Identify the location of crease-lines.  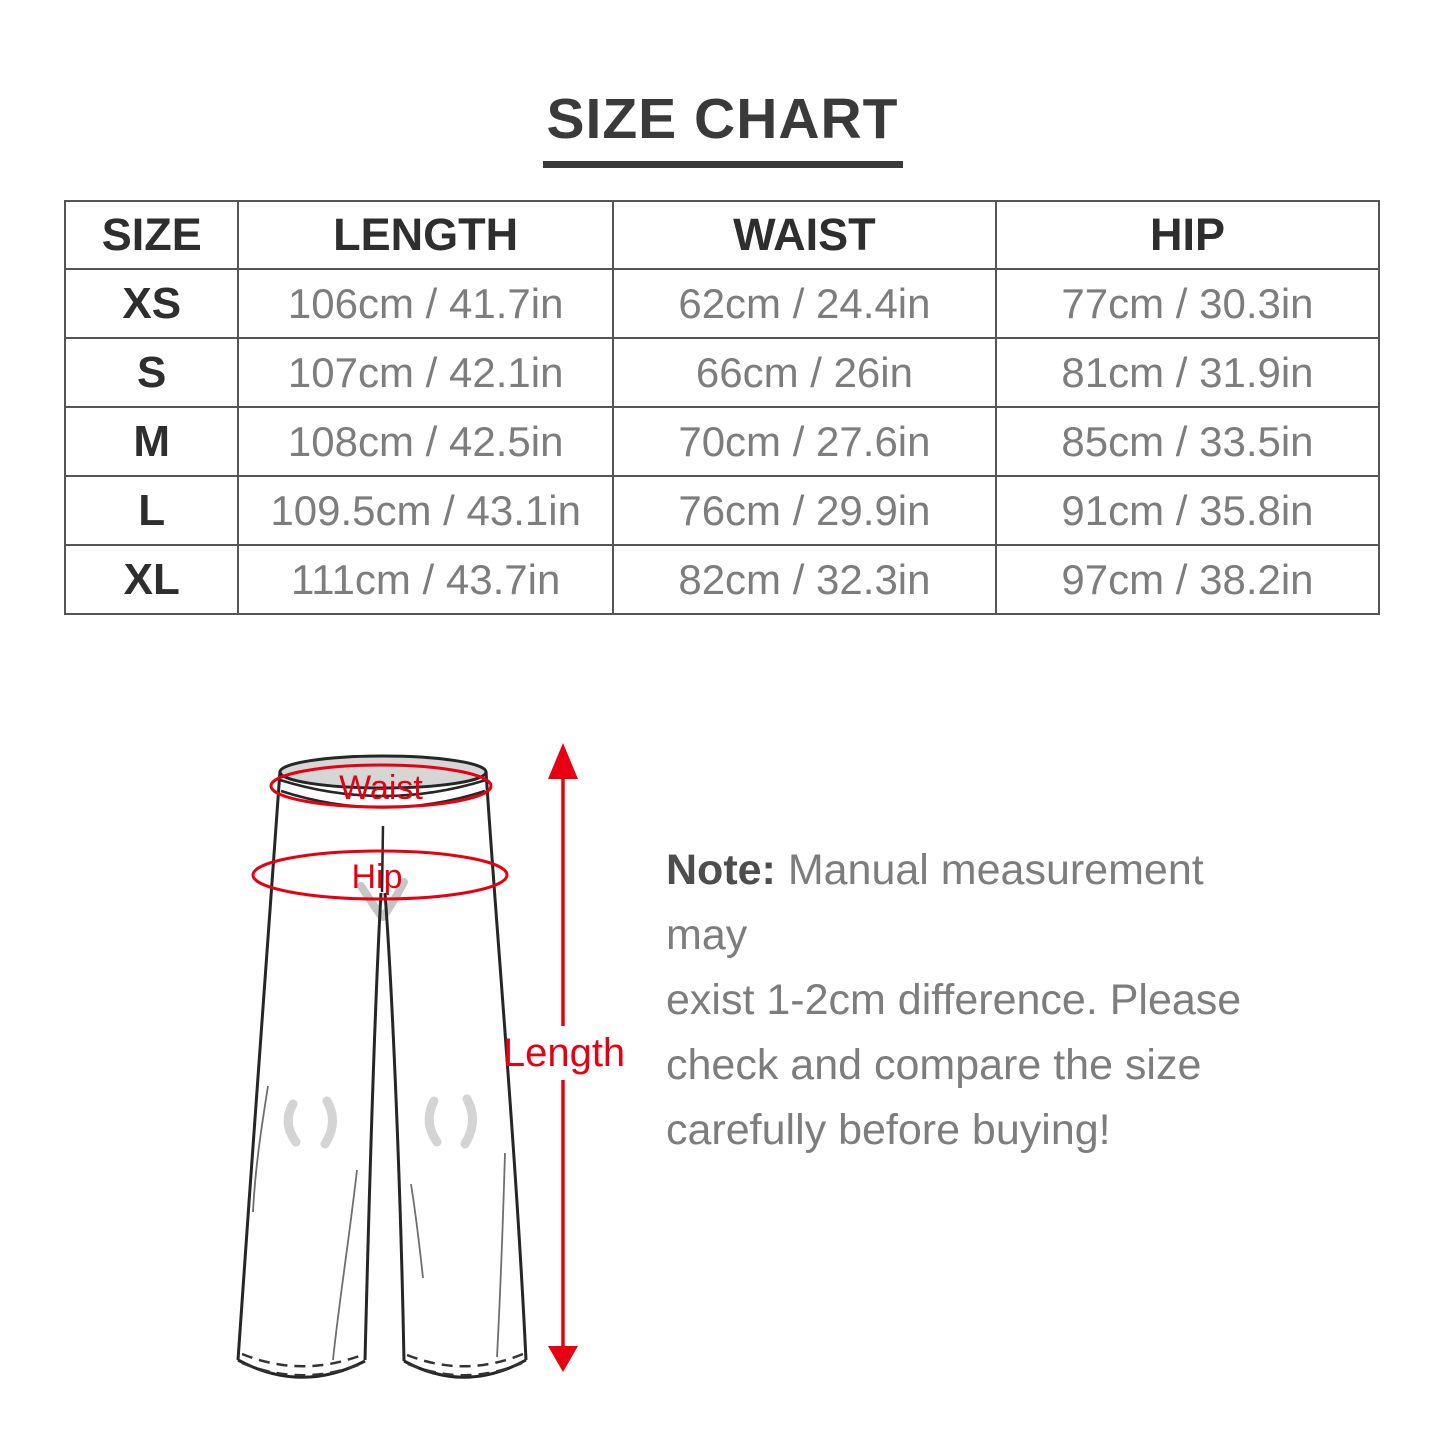
(379, 1223).